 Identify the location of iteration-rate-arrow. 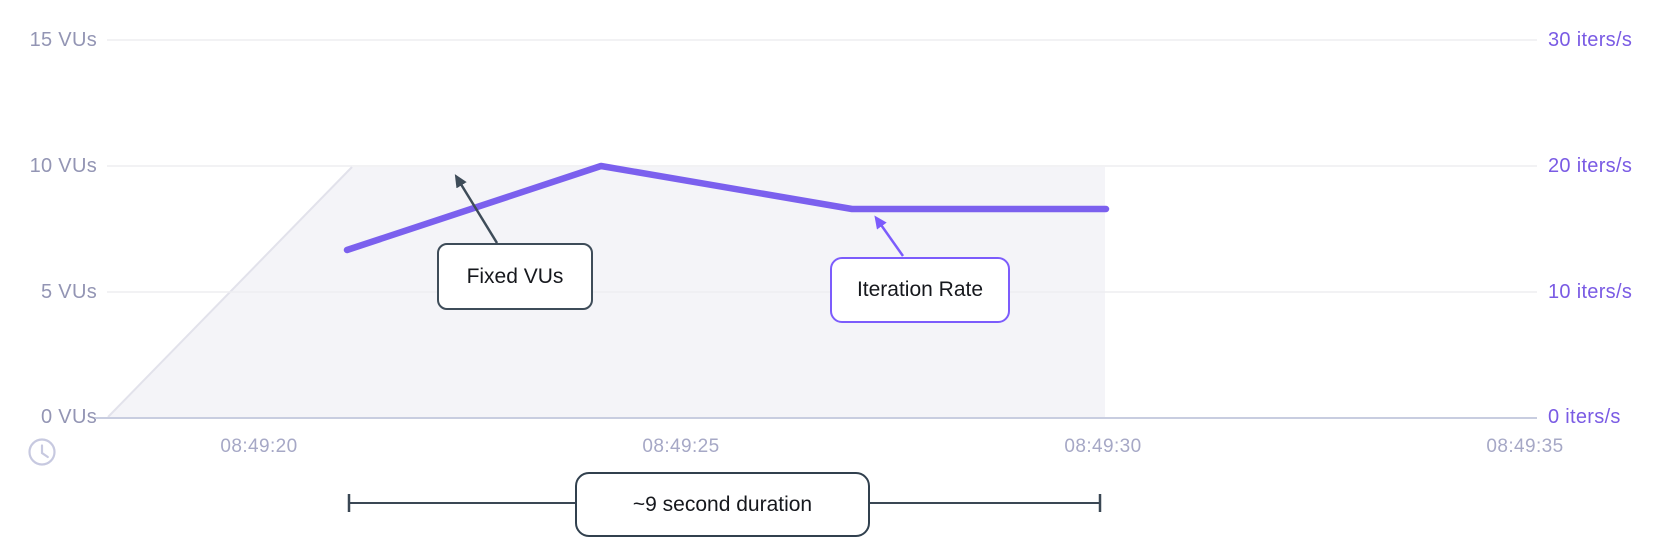
(889, 236).